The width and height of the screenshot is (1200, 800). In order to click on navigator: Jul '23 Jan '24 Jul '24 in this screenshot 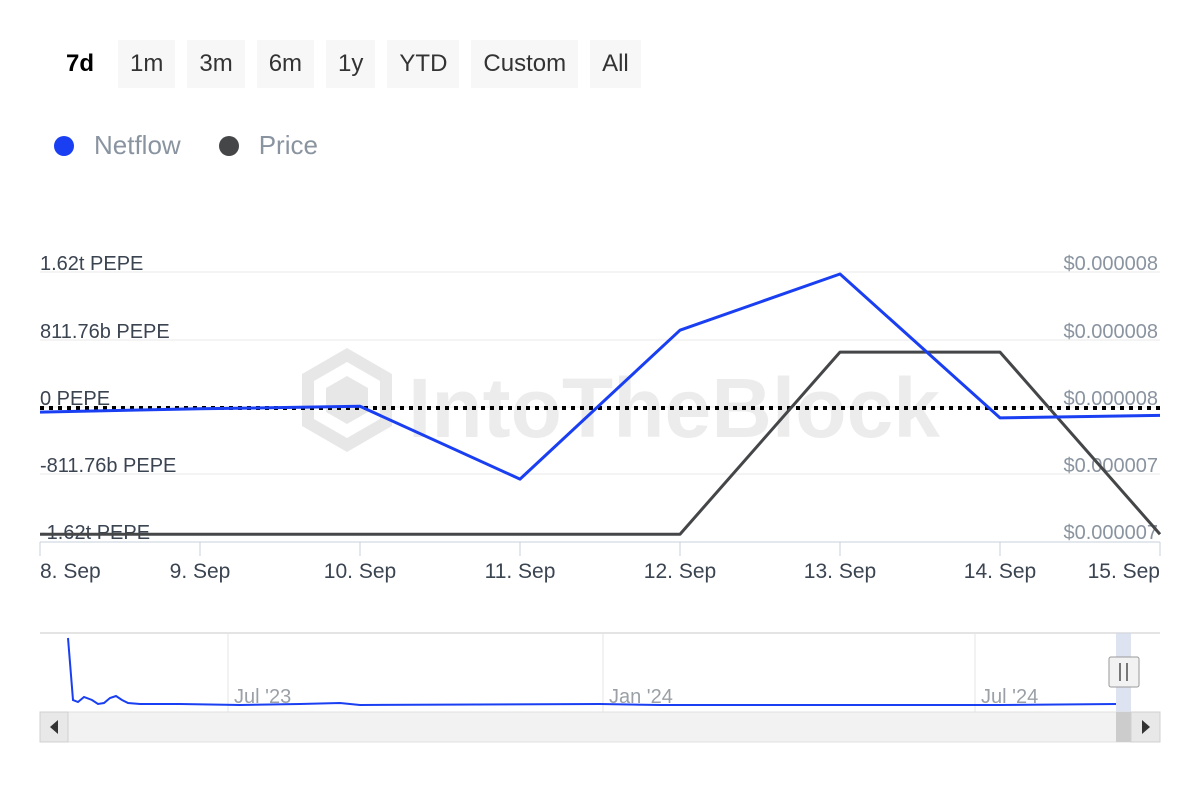, I will do `click(600, 687)`.